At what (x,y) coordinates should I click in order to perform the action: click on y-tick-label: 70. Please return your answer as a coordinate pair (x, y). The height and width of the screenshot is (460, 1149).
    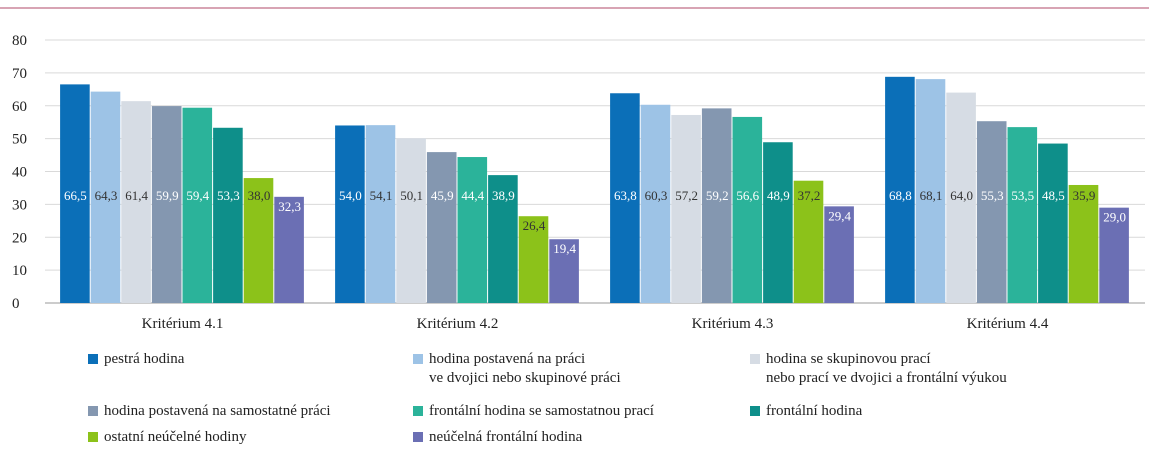
    Looking at the image, I should click on (19, 74).